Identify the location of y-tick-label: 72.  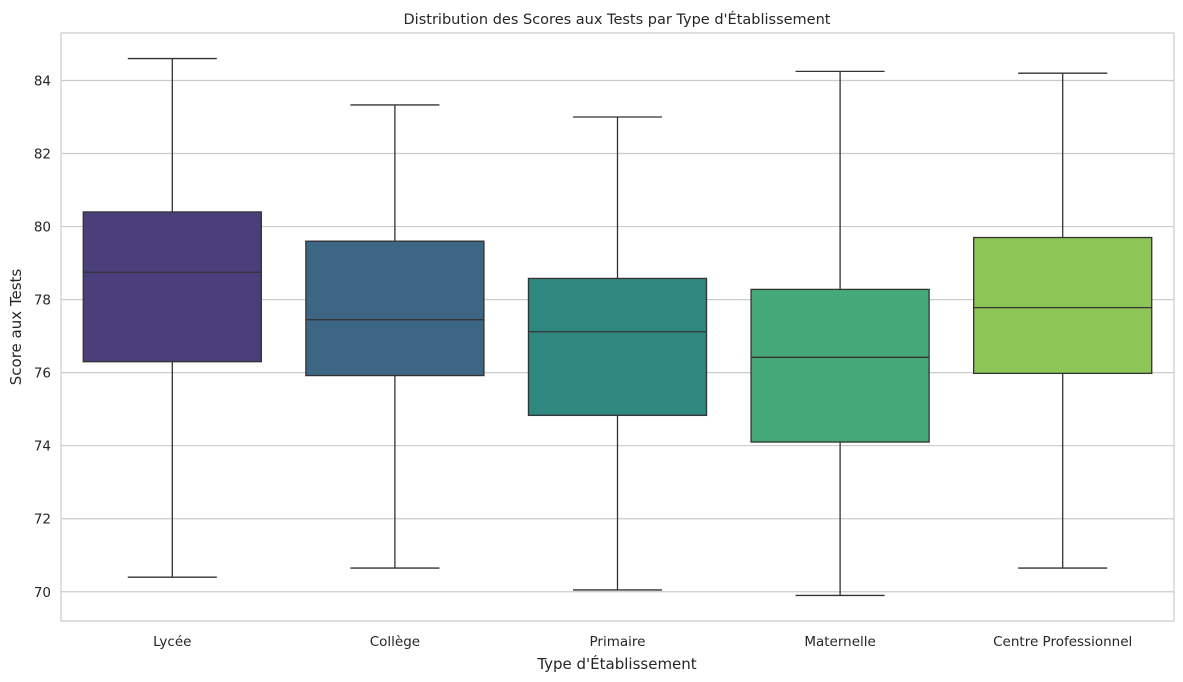
(42, 520).